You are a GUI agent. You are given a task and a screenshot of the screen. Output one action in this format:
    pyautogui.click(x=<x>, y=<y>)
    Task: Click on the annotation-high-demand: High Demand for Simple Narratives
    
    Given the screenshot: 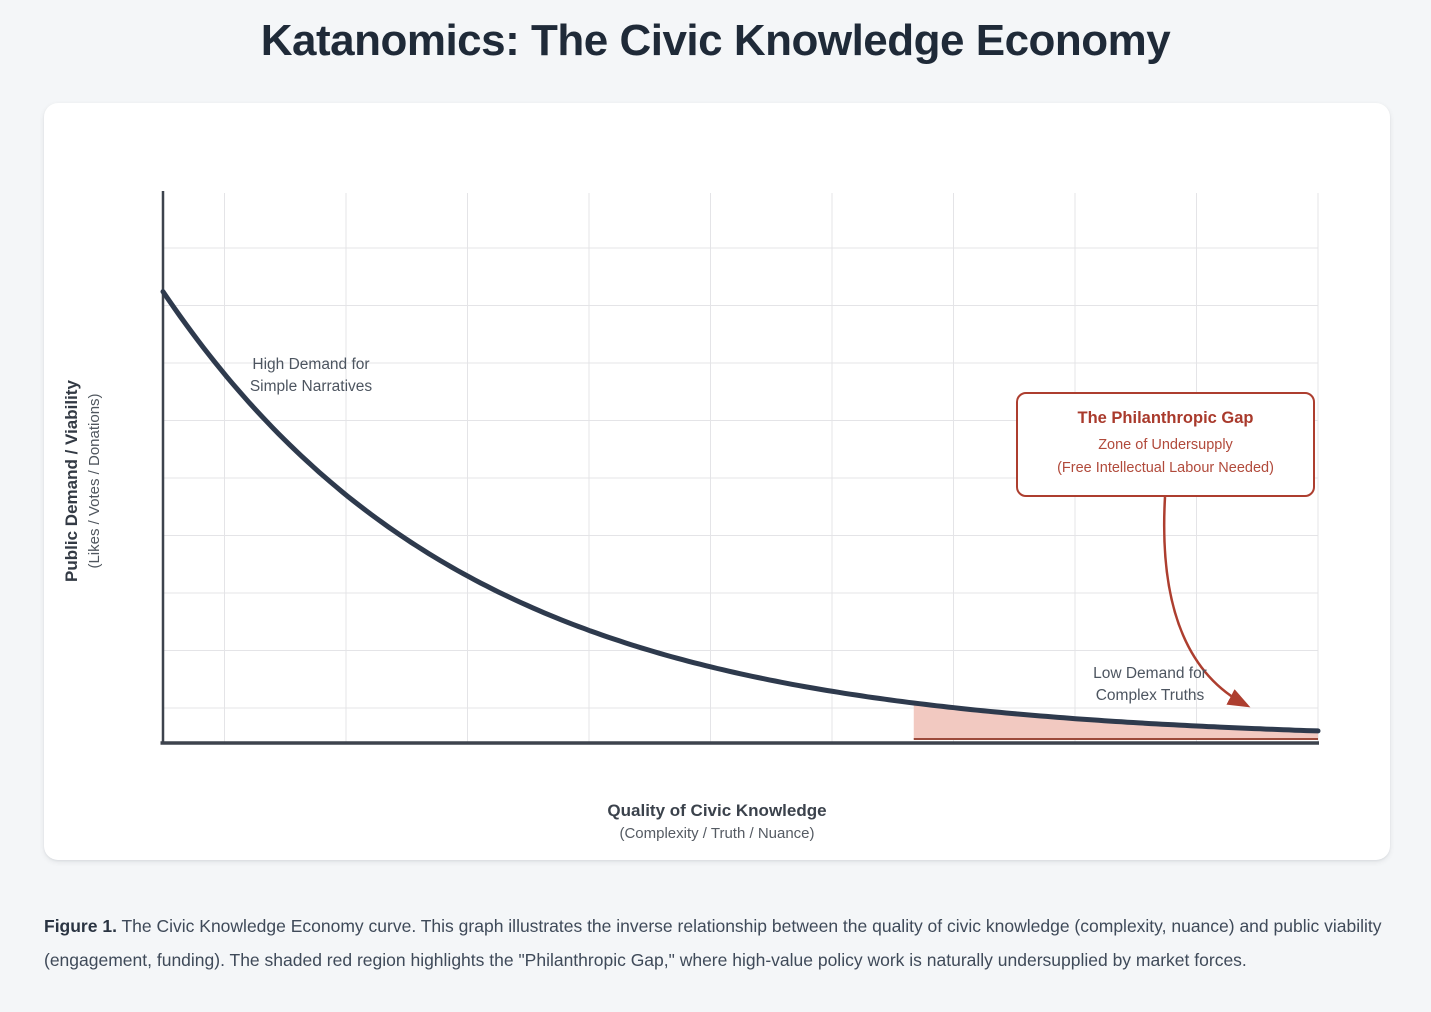 What is the action you would take?
    pyautogui.click(x=311, y=376)
    